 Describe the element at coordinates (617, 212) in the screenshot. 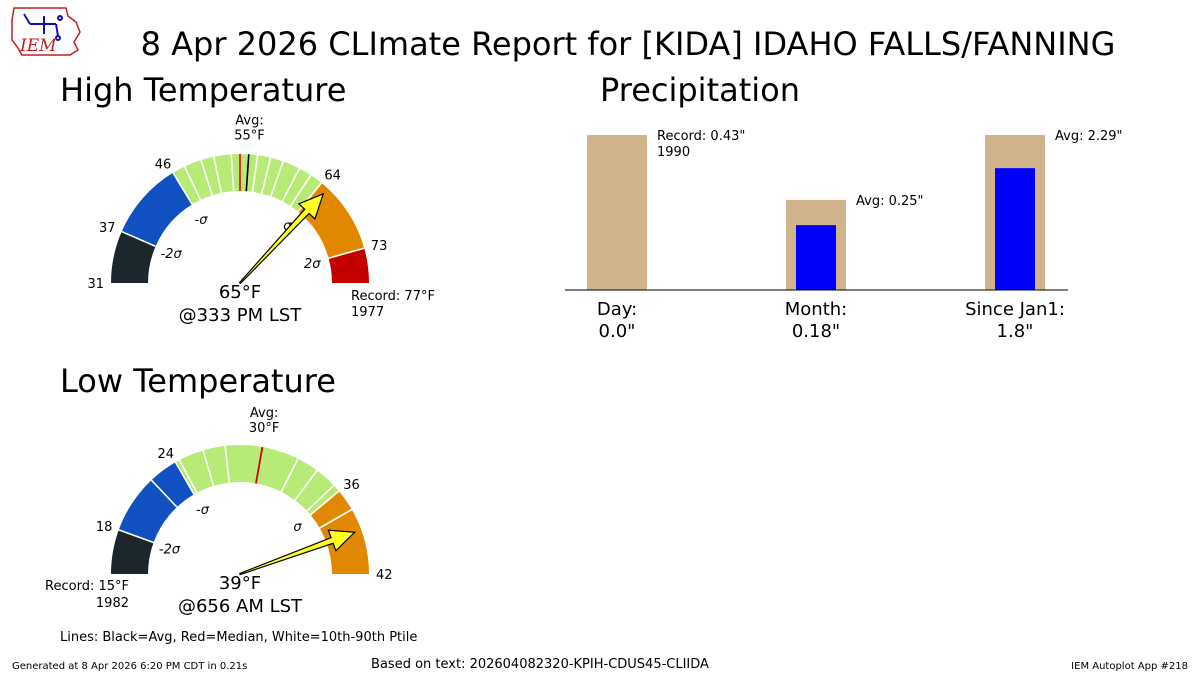

I see `precip-record-bar` at that location.